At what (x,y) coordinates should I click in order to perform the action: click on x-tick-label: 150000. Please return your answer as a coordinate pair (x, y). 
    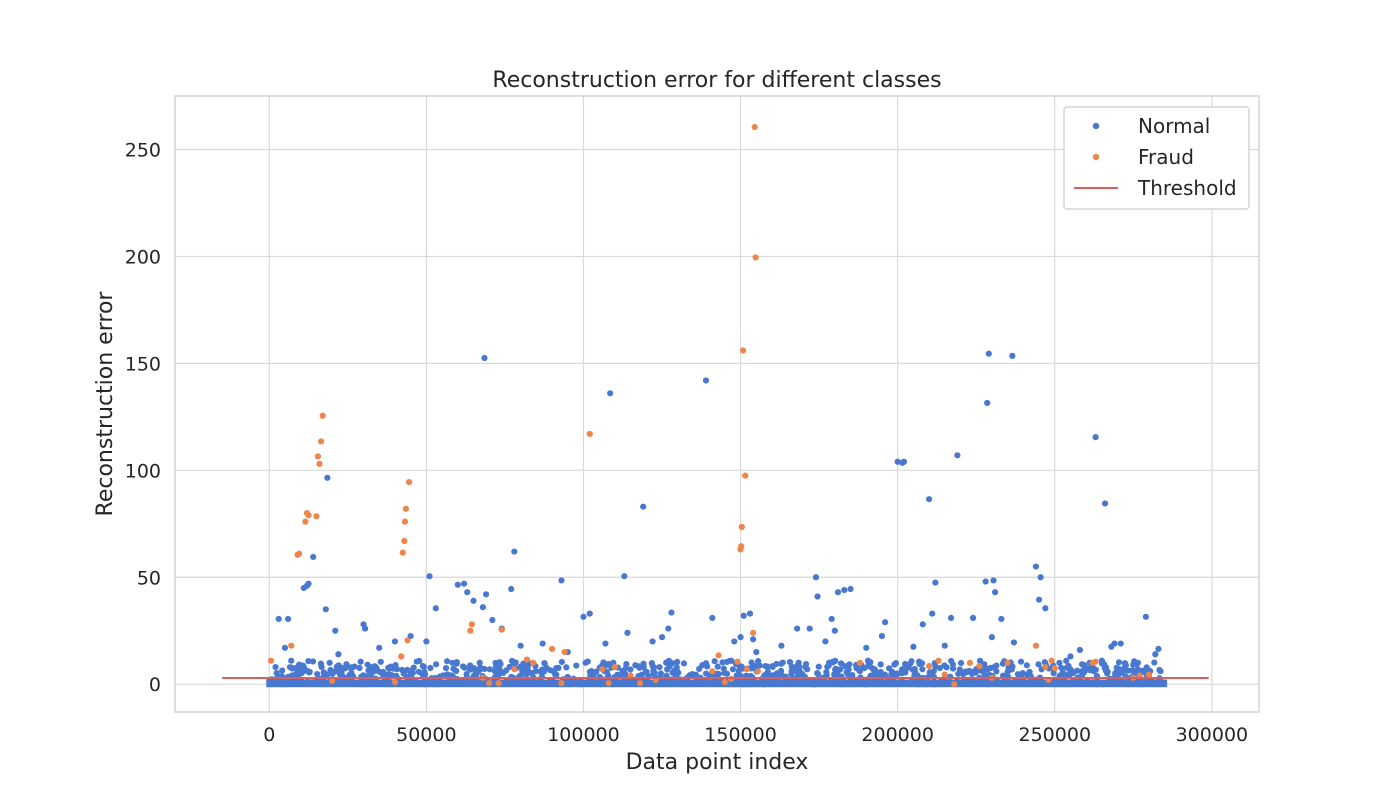
    Looking at the image, I should click on (740, 735).